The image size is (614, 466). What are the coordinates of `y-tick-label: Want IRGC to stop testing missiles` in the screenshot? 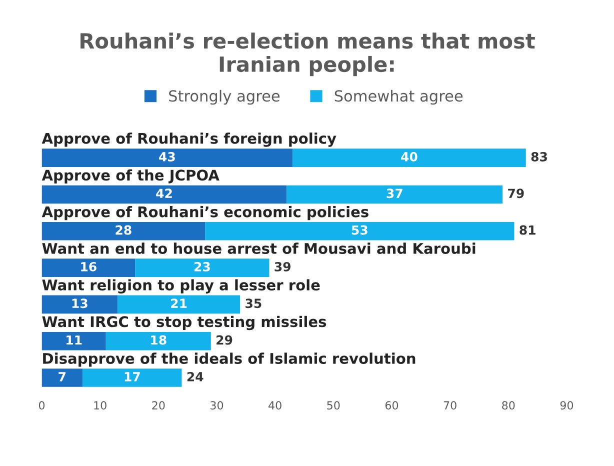 It's located at (184, 323).